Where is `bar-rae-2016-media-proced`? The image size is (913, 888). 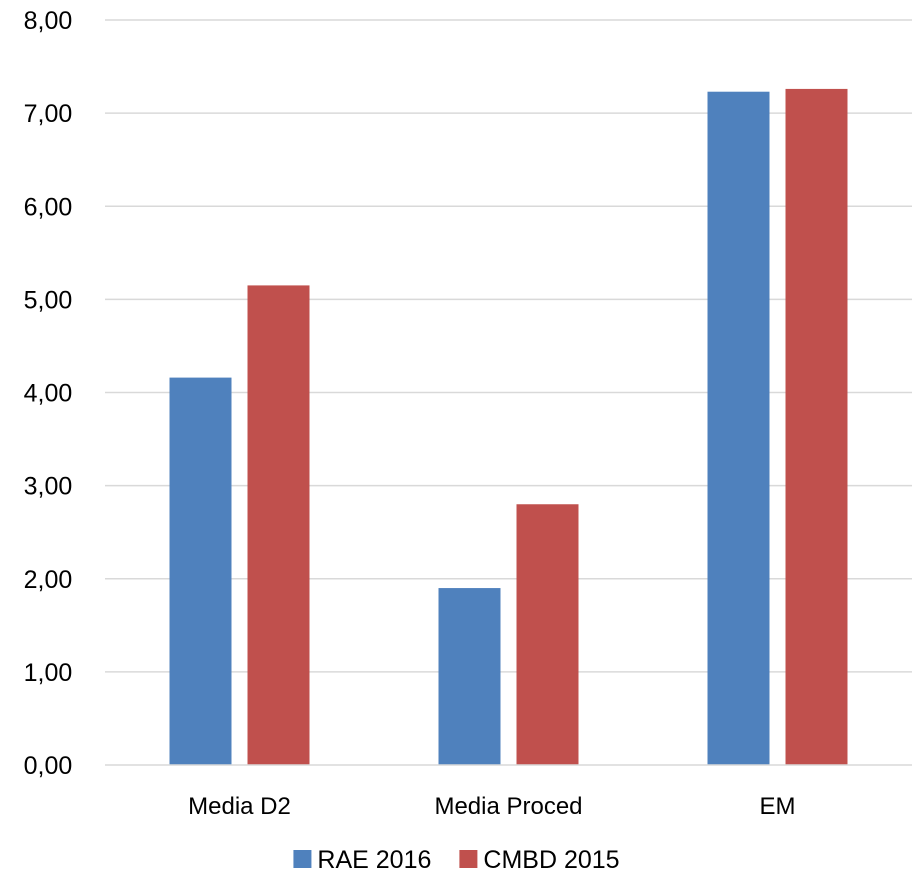
bar-rae-2016-media-proced is located at coordinates (469, 676).